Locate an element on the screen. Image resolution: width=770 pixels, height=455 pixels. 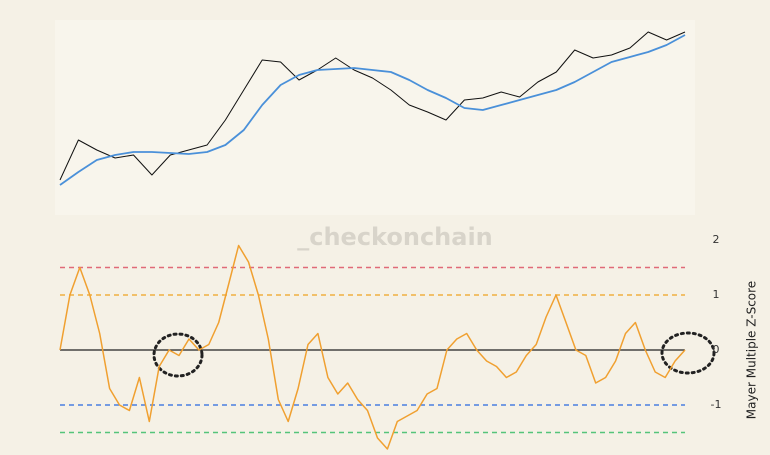
watermark: _checkonchain is located at coordinates (395, 237).